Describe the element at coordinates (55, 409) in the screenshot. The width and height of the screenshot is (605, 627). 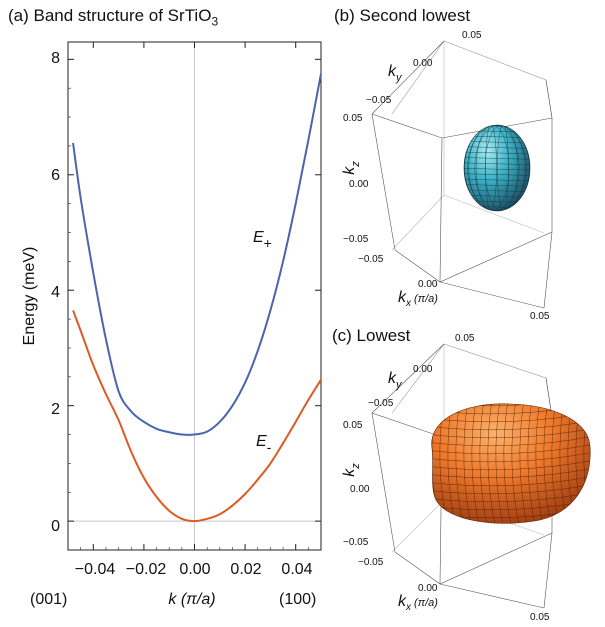
I see `y-tick-2: 2` at that location.